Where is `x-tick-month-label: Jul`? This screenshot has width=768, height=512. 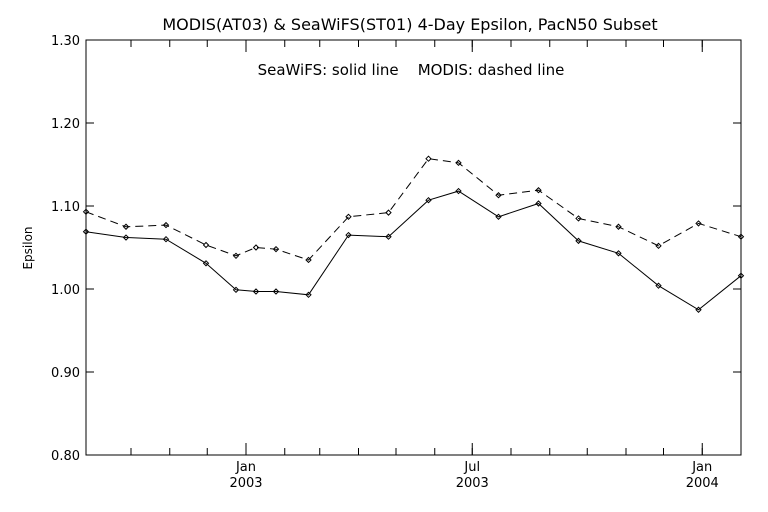
x-tick-month-label: Jul is located at coordinates (471, 467).